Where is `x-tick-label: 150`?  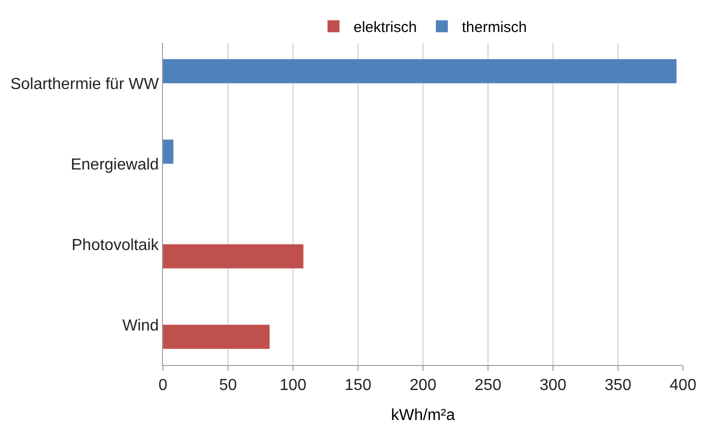 x-tick-label: 150 is located at coordinates (358, 385).